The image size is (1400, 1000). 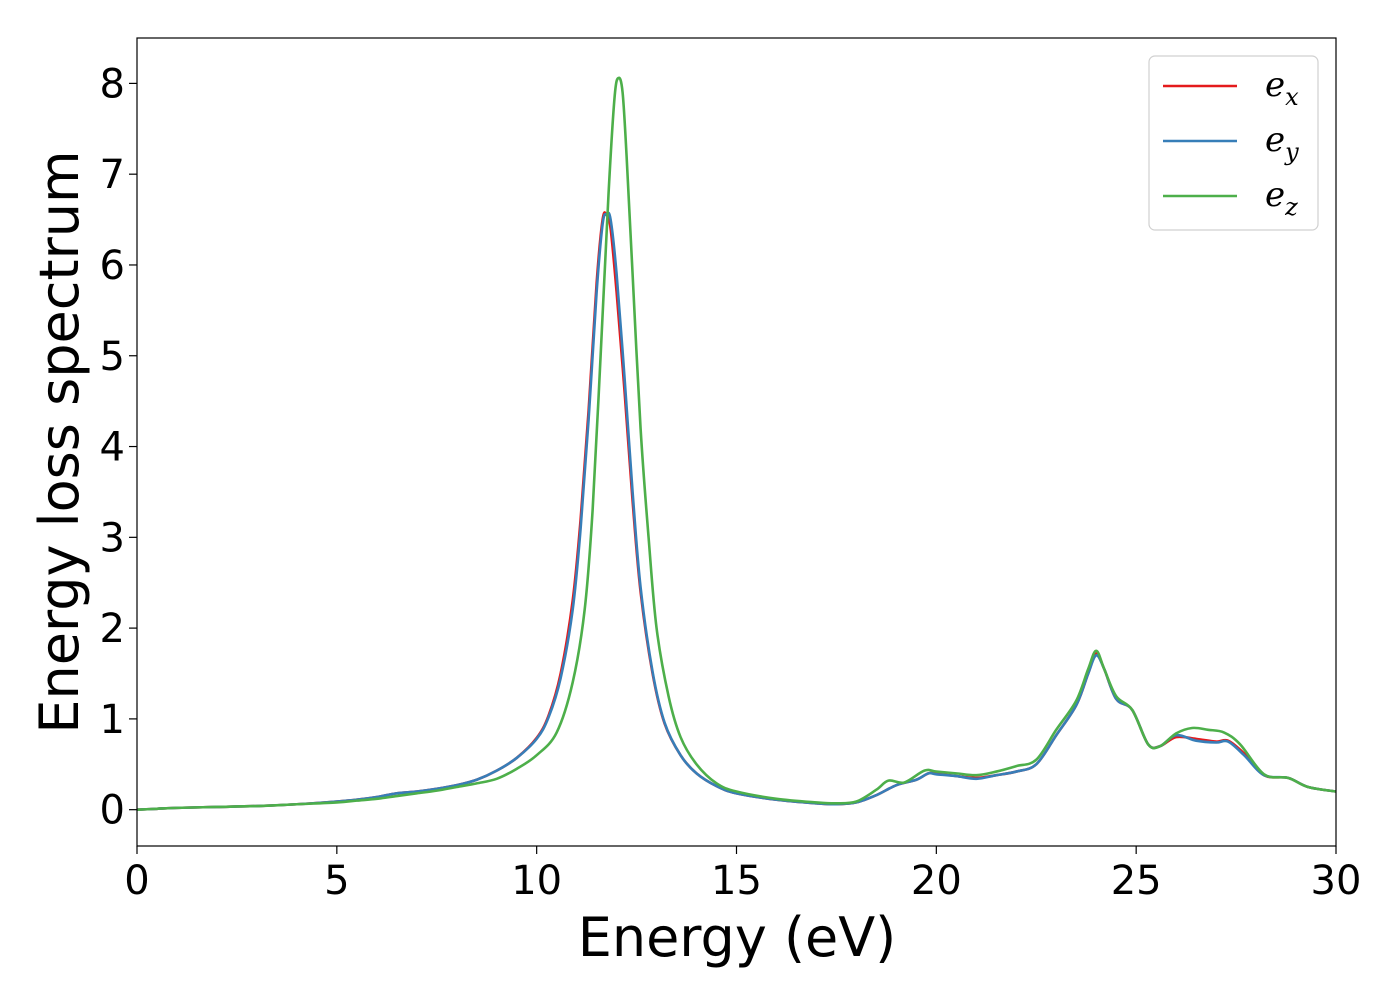 I want to click on y-tick-label: 8, so click(x=112, y=84).